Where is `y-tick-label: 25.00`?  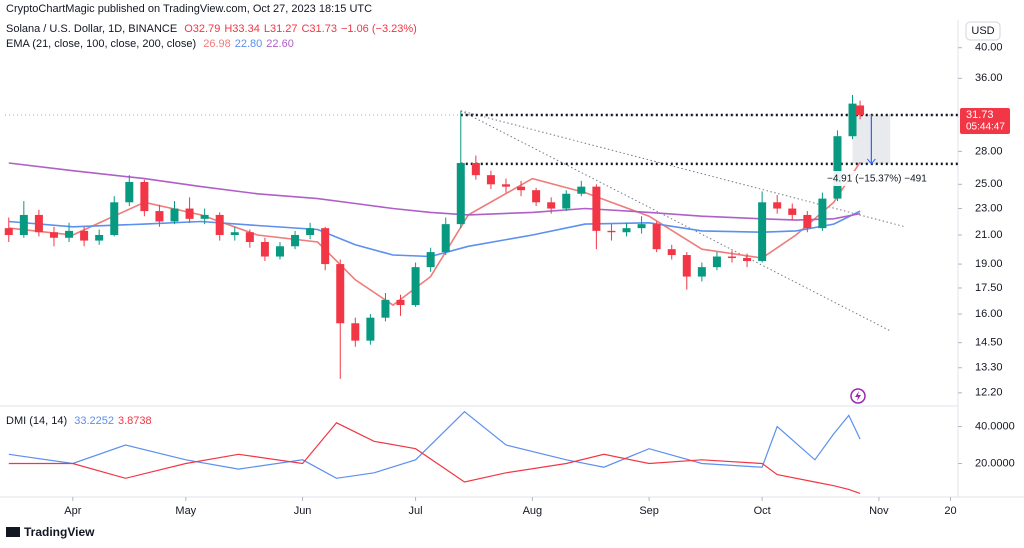 y-tick-label: 25.00 is located at coordinates (989, 184).